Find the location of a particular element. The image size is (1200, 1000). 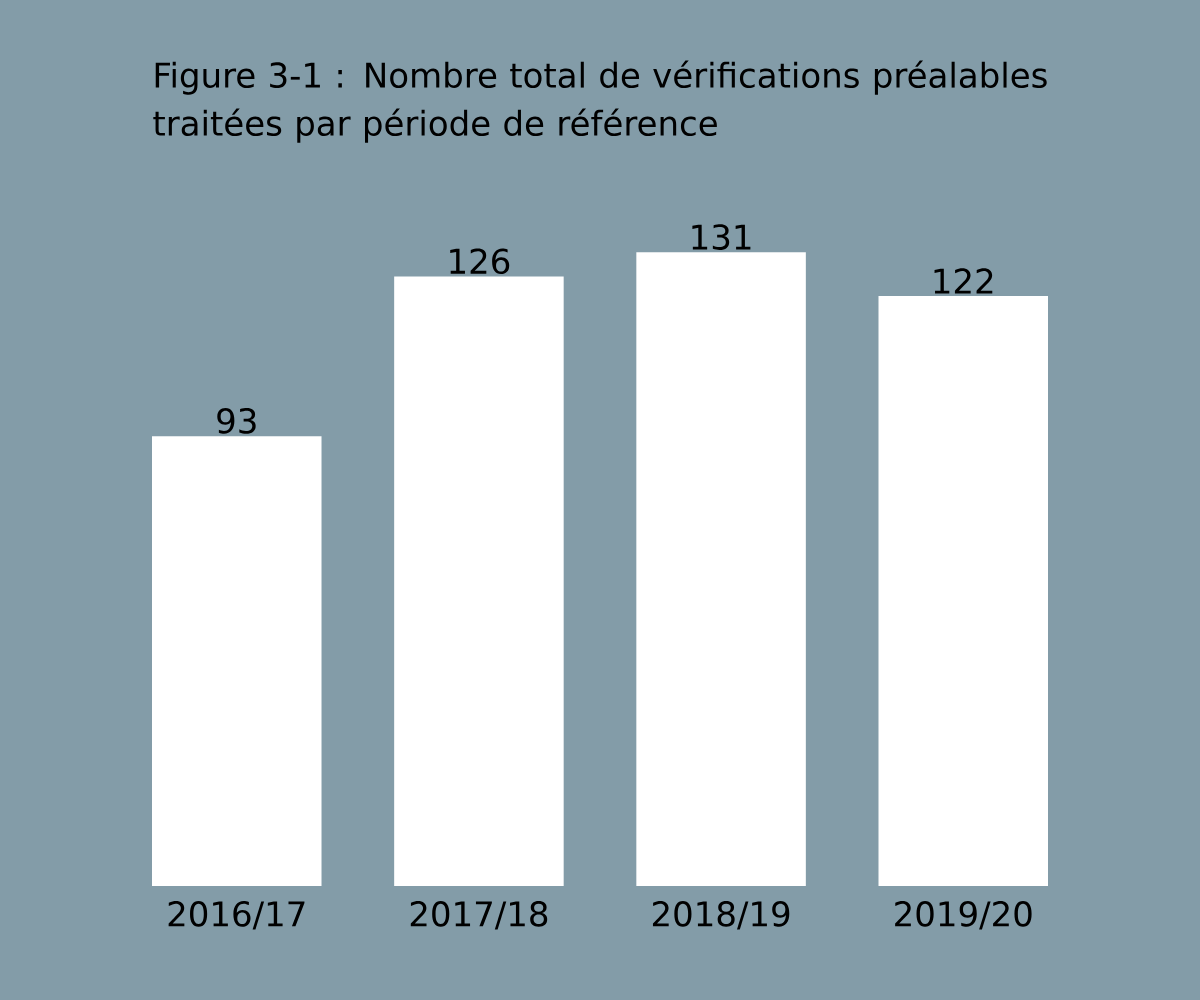

x-tick-label: 2018/19 is located at coordinates (721, 915).